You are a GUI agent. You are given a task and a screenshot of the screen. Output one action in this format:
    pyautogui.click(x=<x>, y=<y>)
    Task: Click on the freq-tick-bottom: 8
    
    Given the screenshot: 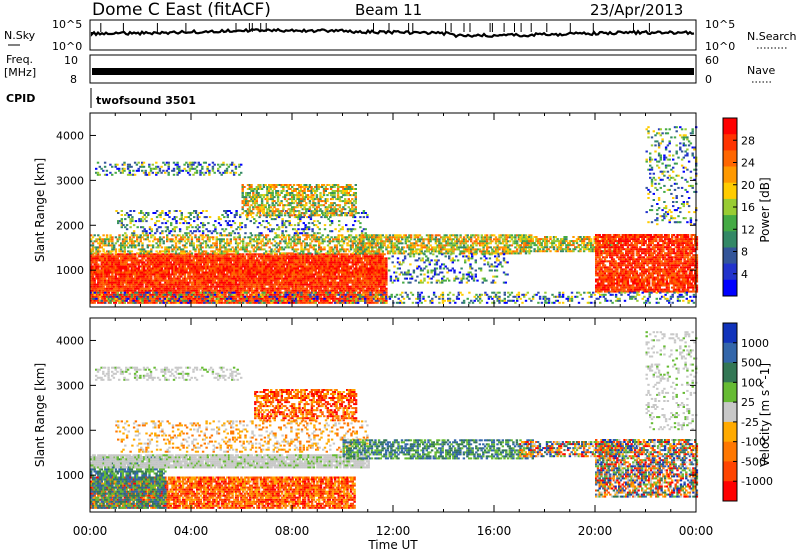 What is the action you would take?
    pyautogui.click(x=73, y=79)
    